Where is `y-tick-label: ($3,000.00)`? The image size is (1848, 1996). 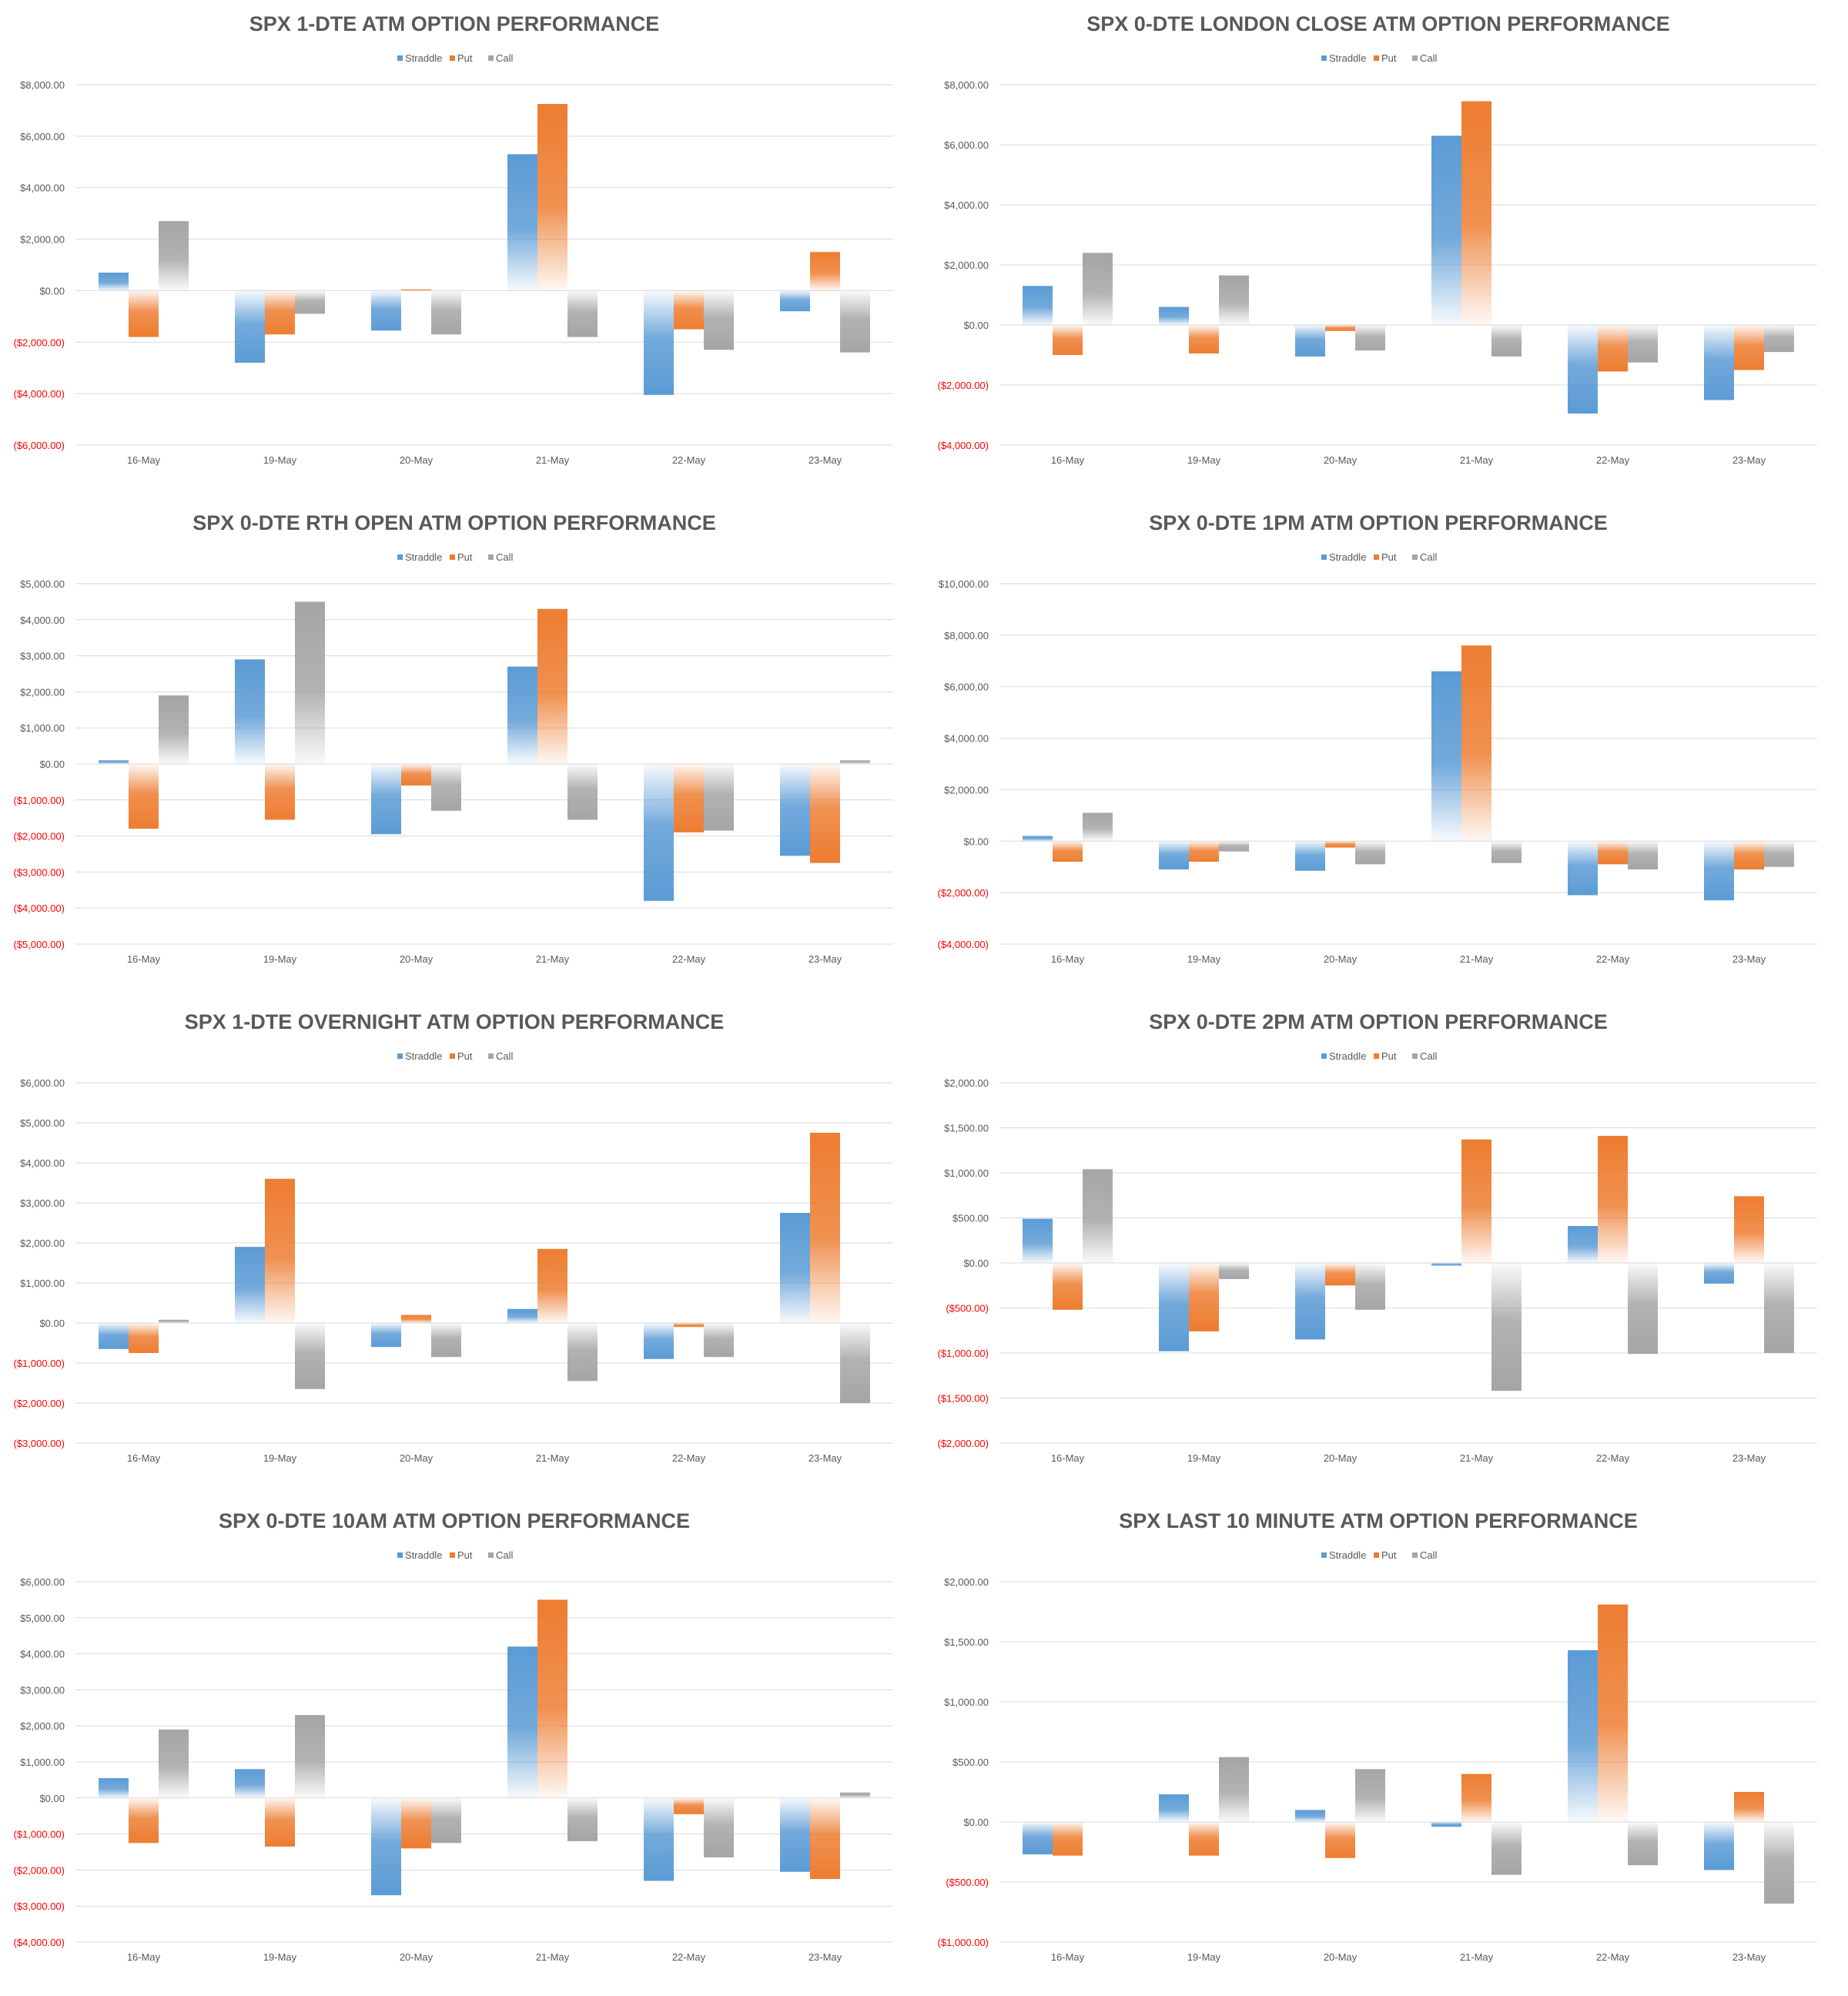 y-tick-label: ($3,000.00) is located at coordinates (39, 872).